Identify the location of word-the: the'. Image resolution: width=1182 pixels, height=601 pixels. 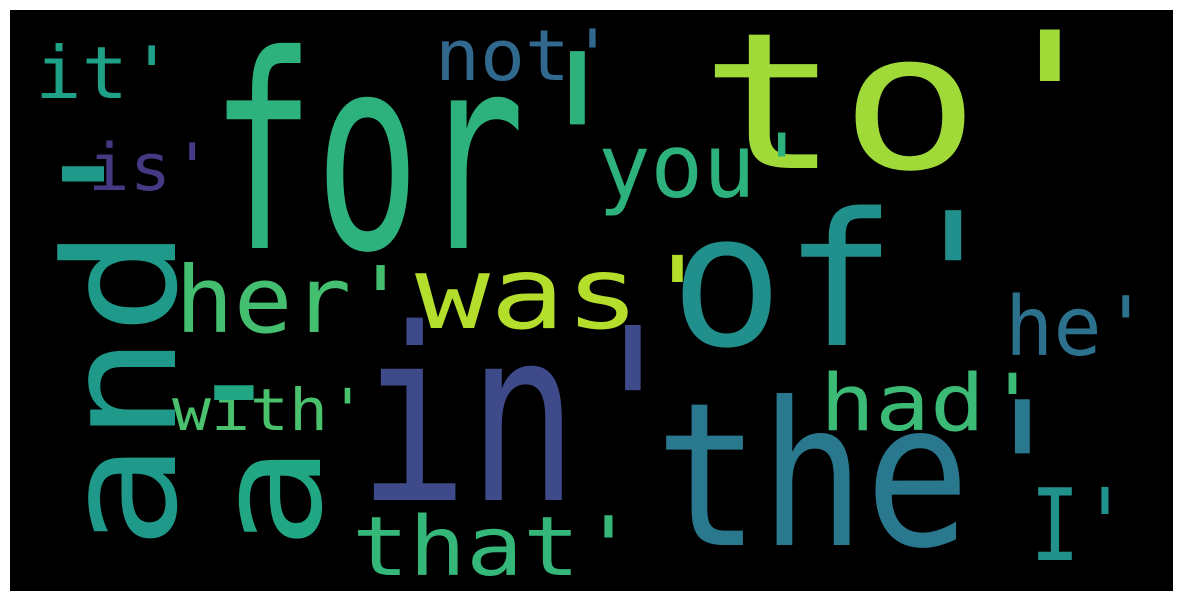
(865, 475).